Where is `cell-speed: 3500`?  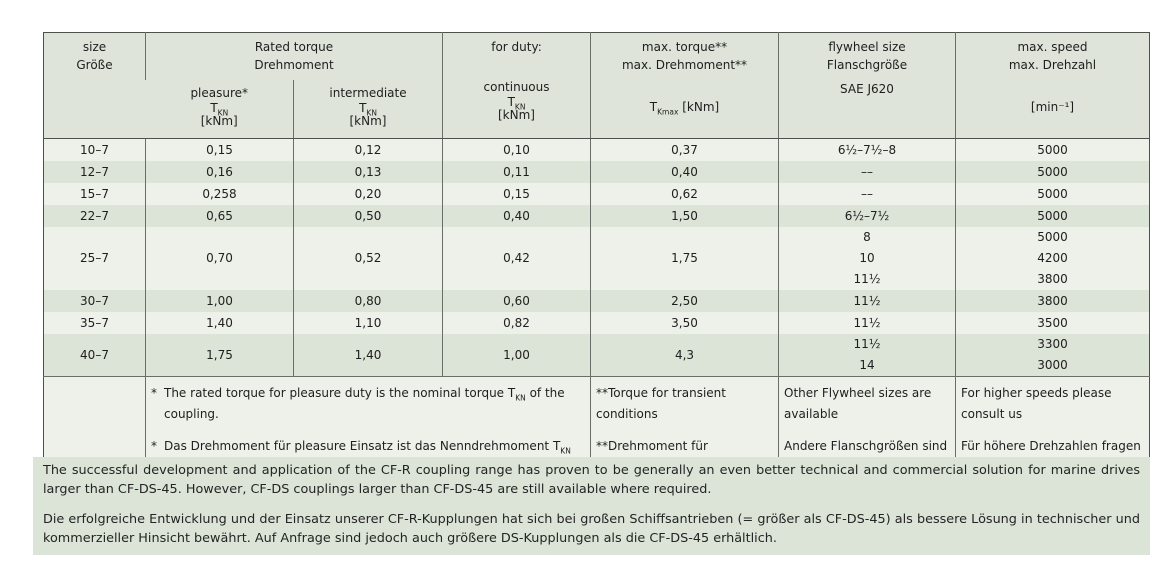
cell-speed: 3500 is located at coordinates (1052, 323).